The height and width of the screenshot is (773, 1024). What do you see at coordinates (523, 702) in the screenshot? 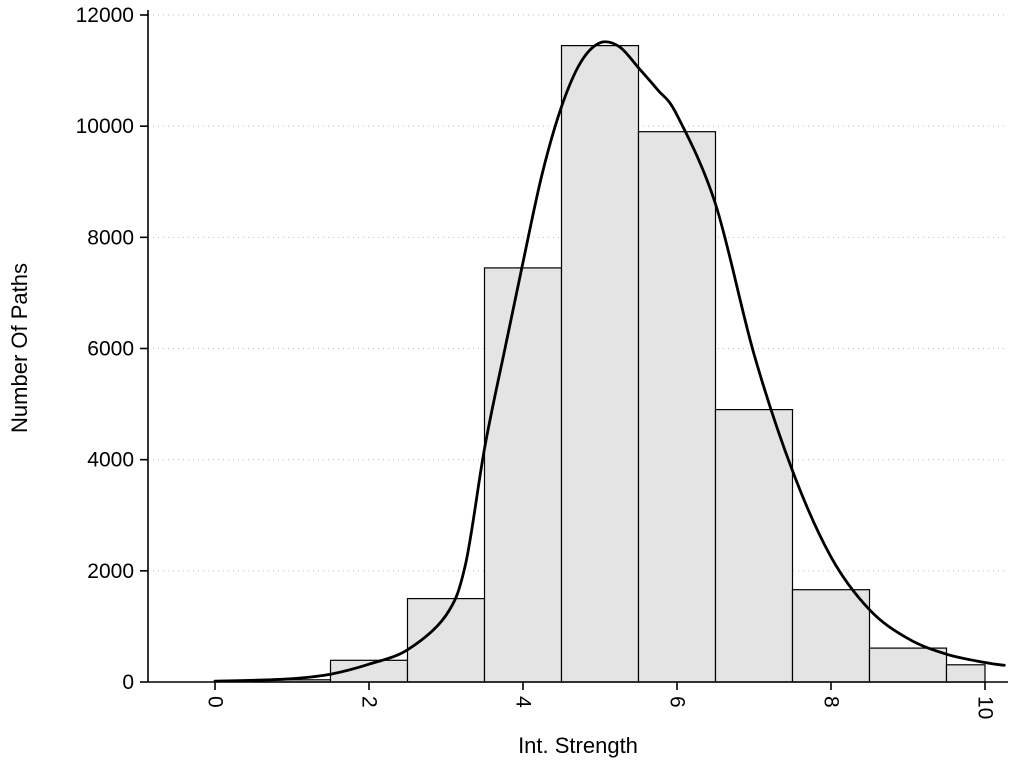
I see `x-tick-label: 4` at bounding box center [523, 702].